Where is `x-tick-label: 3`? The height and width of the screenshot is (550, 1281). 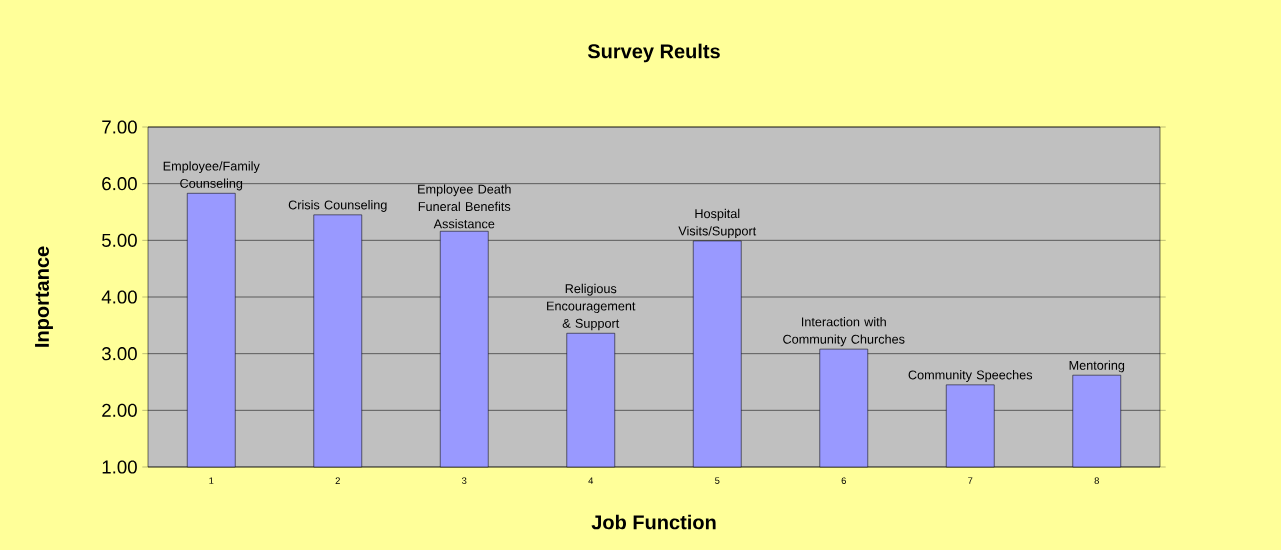 x-tick-label: 3 is located at coordinates (464, 480).